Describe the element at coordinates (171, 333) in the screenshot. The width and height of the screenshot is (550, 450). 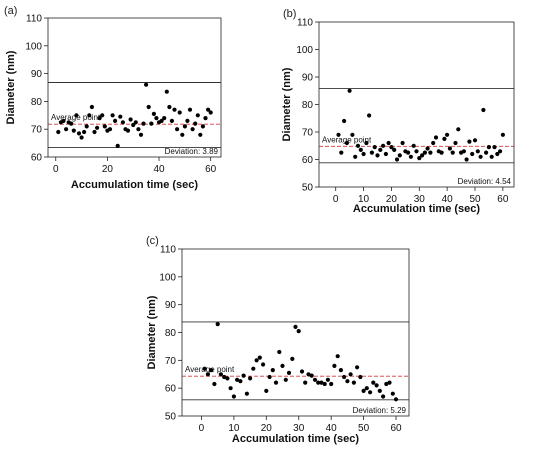
I see `y-tick-label: 80` at that location.